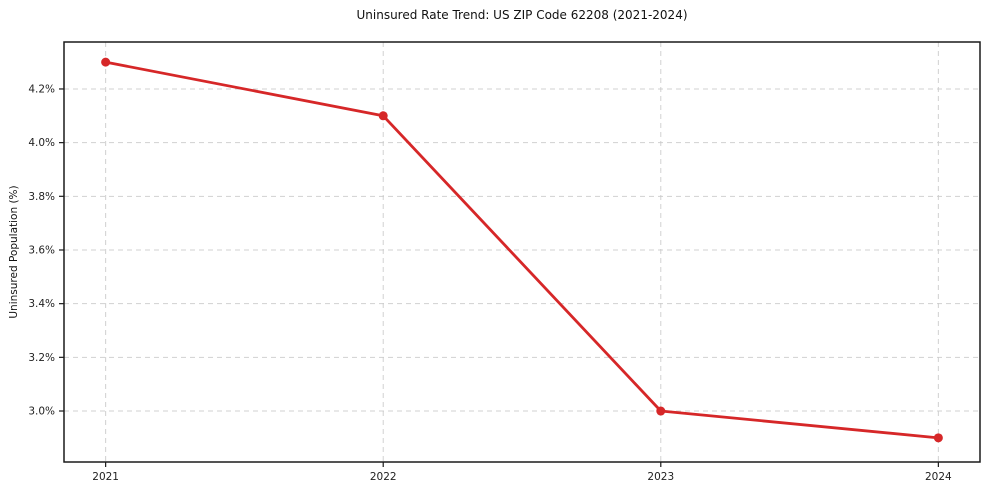 The image size is (989, 490). Describe the element at coordinates (41, 89) in the screenshot. I see `y-tick-label: 4.2%` at that location.